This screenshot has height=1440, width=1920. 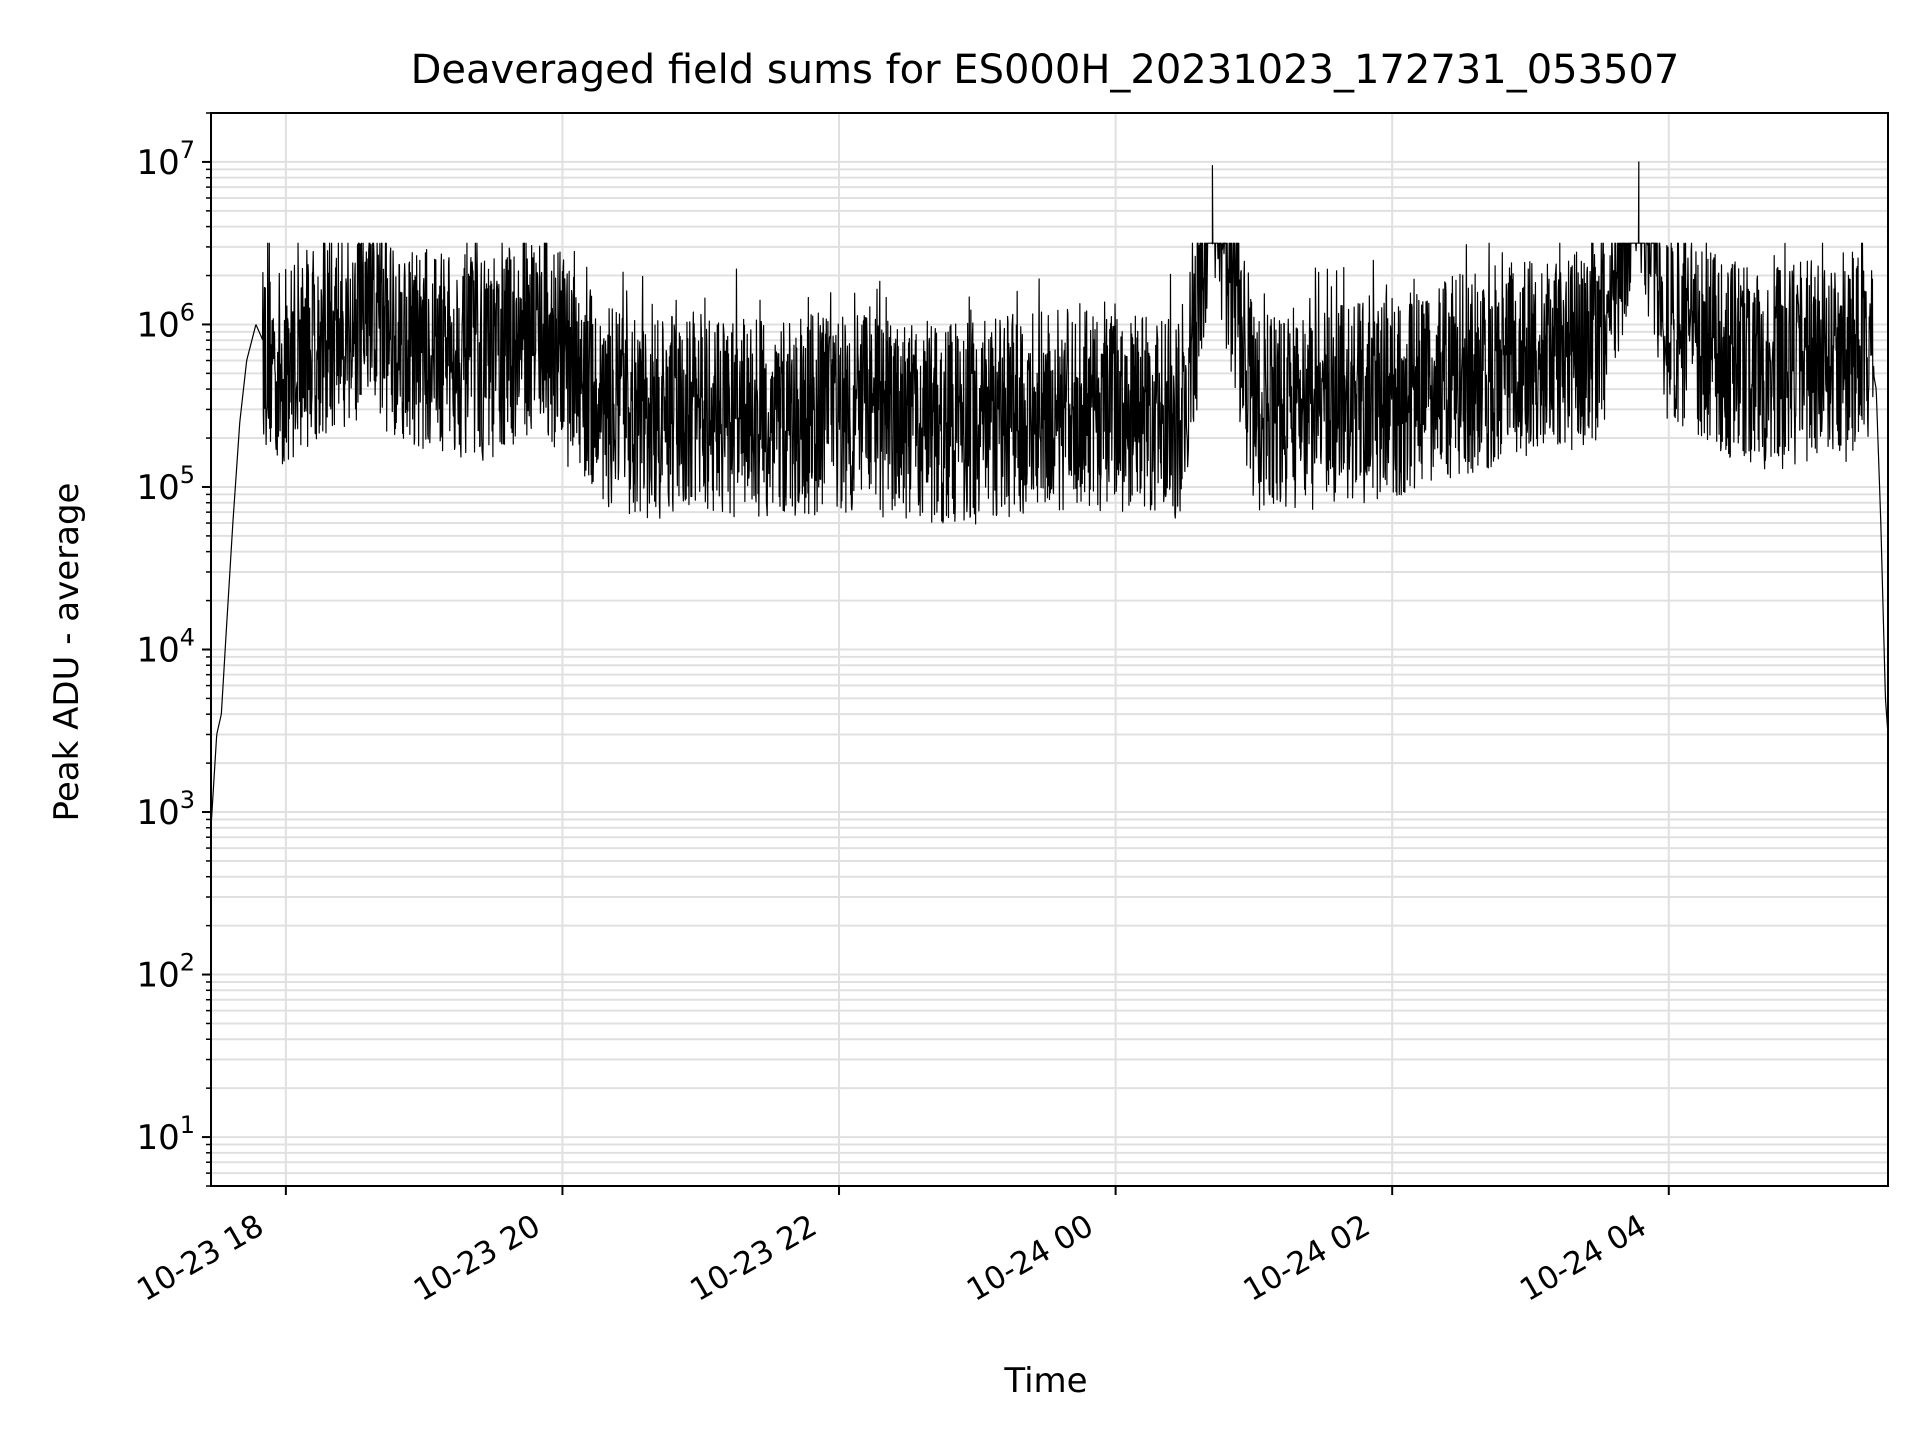 What do you see at coordinates (67, 652) in the screenshot?
I see `y-axis-label: Peak ADU - average` at bounding box center [67, 652].